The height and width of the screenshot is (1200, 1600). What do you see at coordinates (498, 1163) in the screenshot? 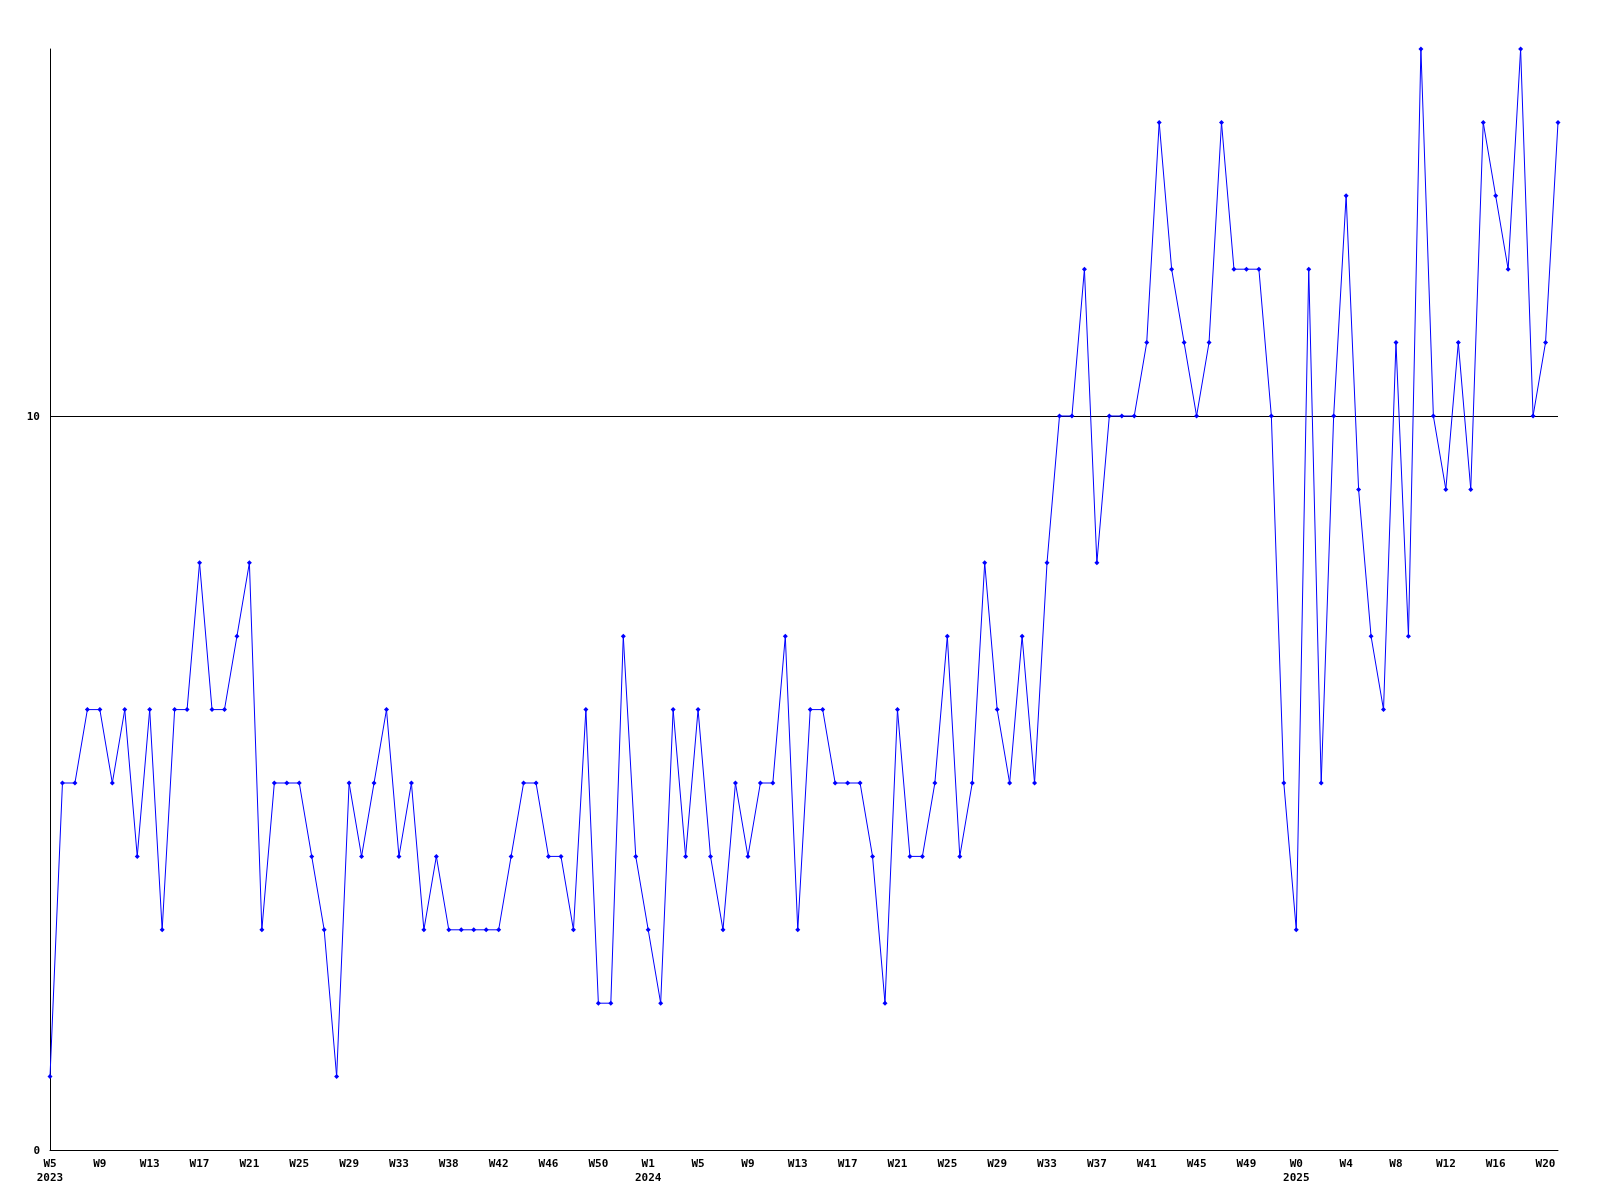
I see `x-tick-label: W42` at bounding box center [498, 1163].